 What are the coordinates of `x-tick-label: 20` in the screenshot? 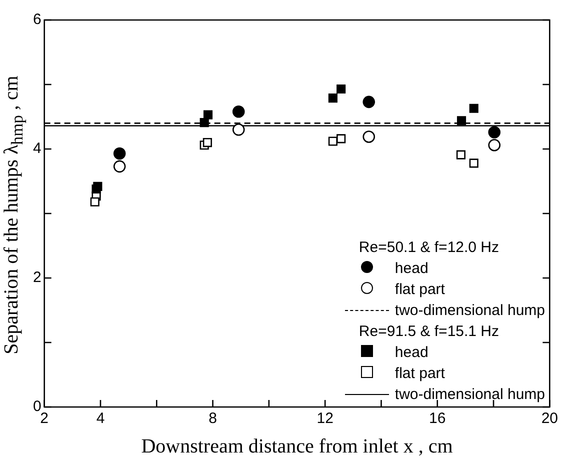 It's located at (549, 419).